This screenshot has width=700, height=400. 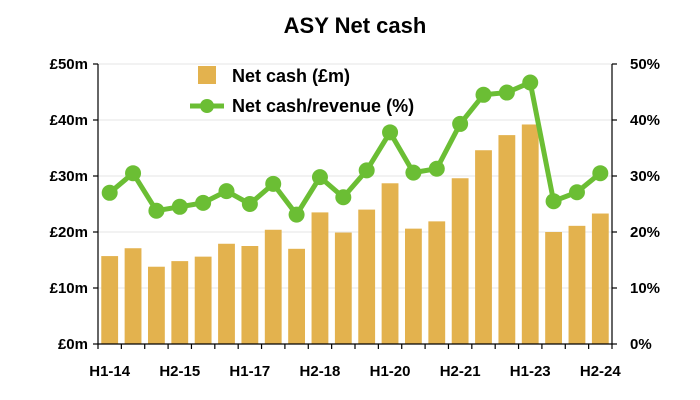 What do you see at coordinates (302, 91) in the screenshot?
I see `legend: Net cash (£m) Net cash/revenue (%)` at bounding box center [302, 91].